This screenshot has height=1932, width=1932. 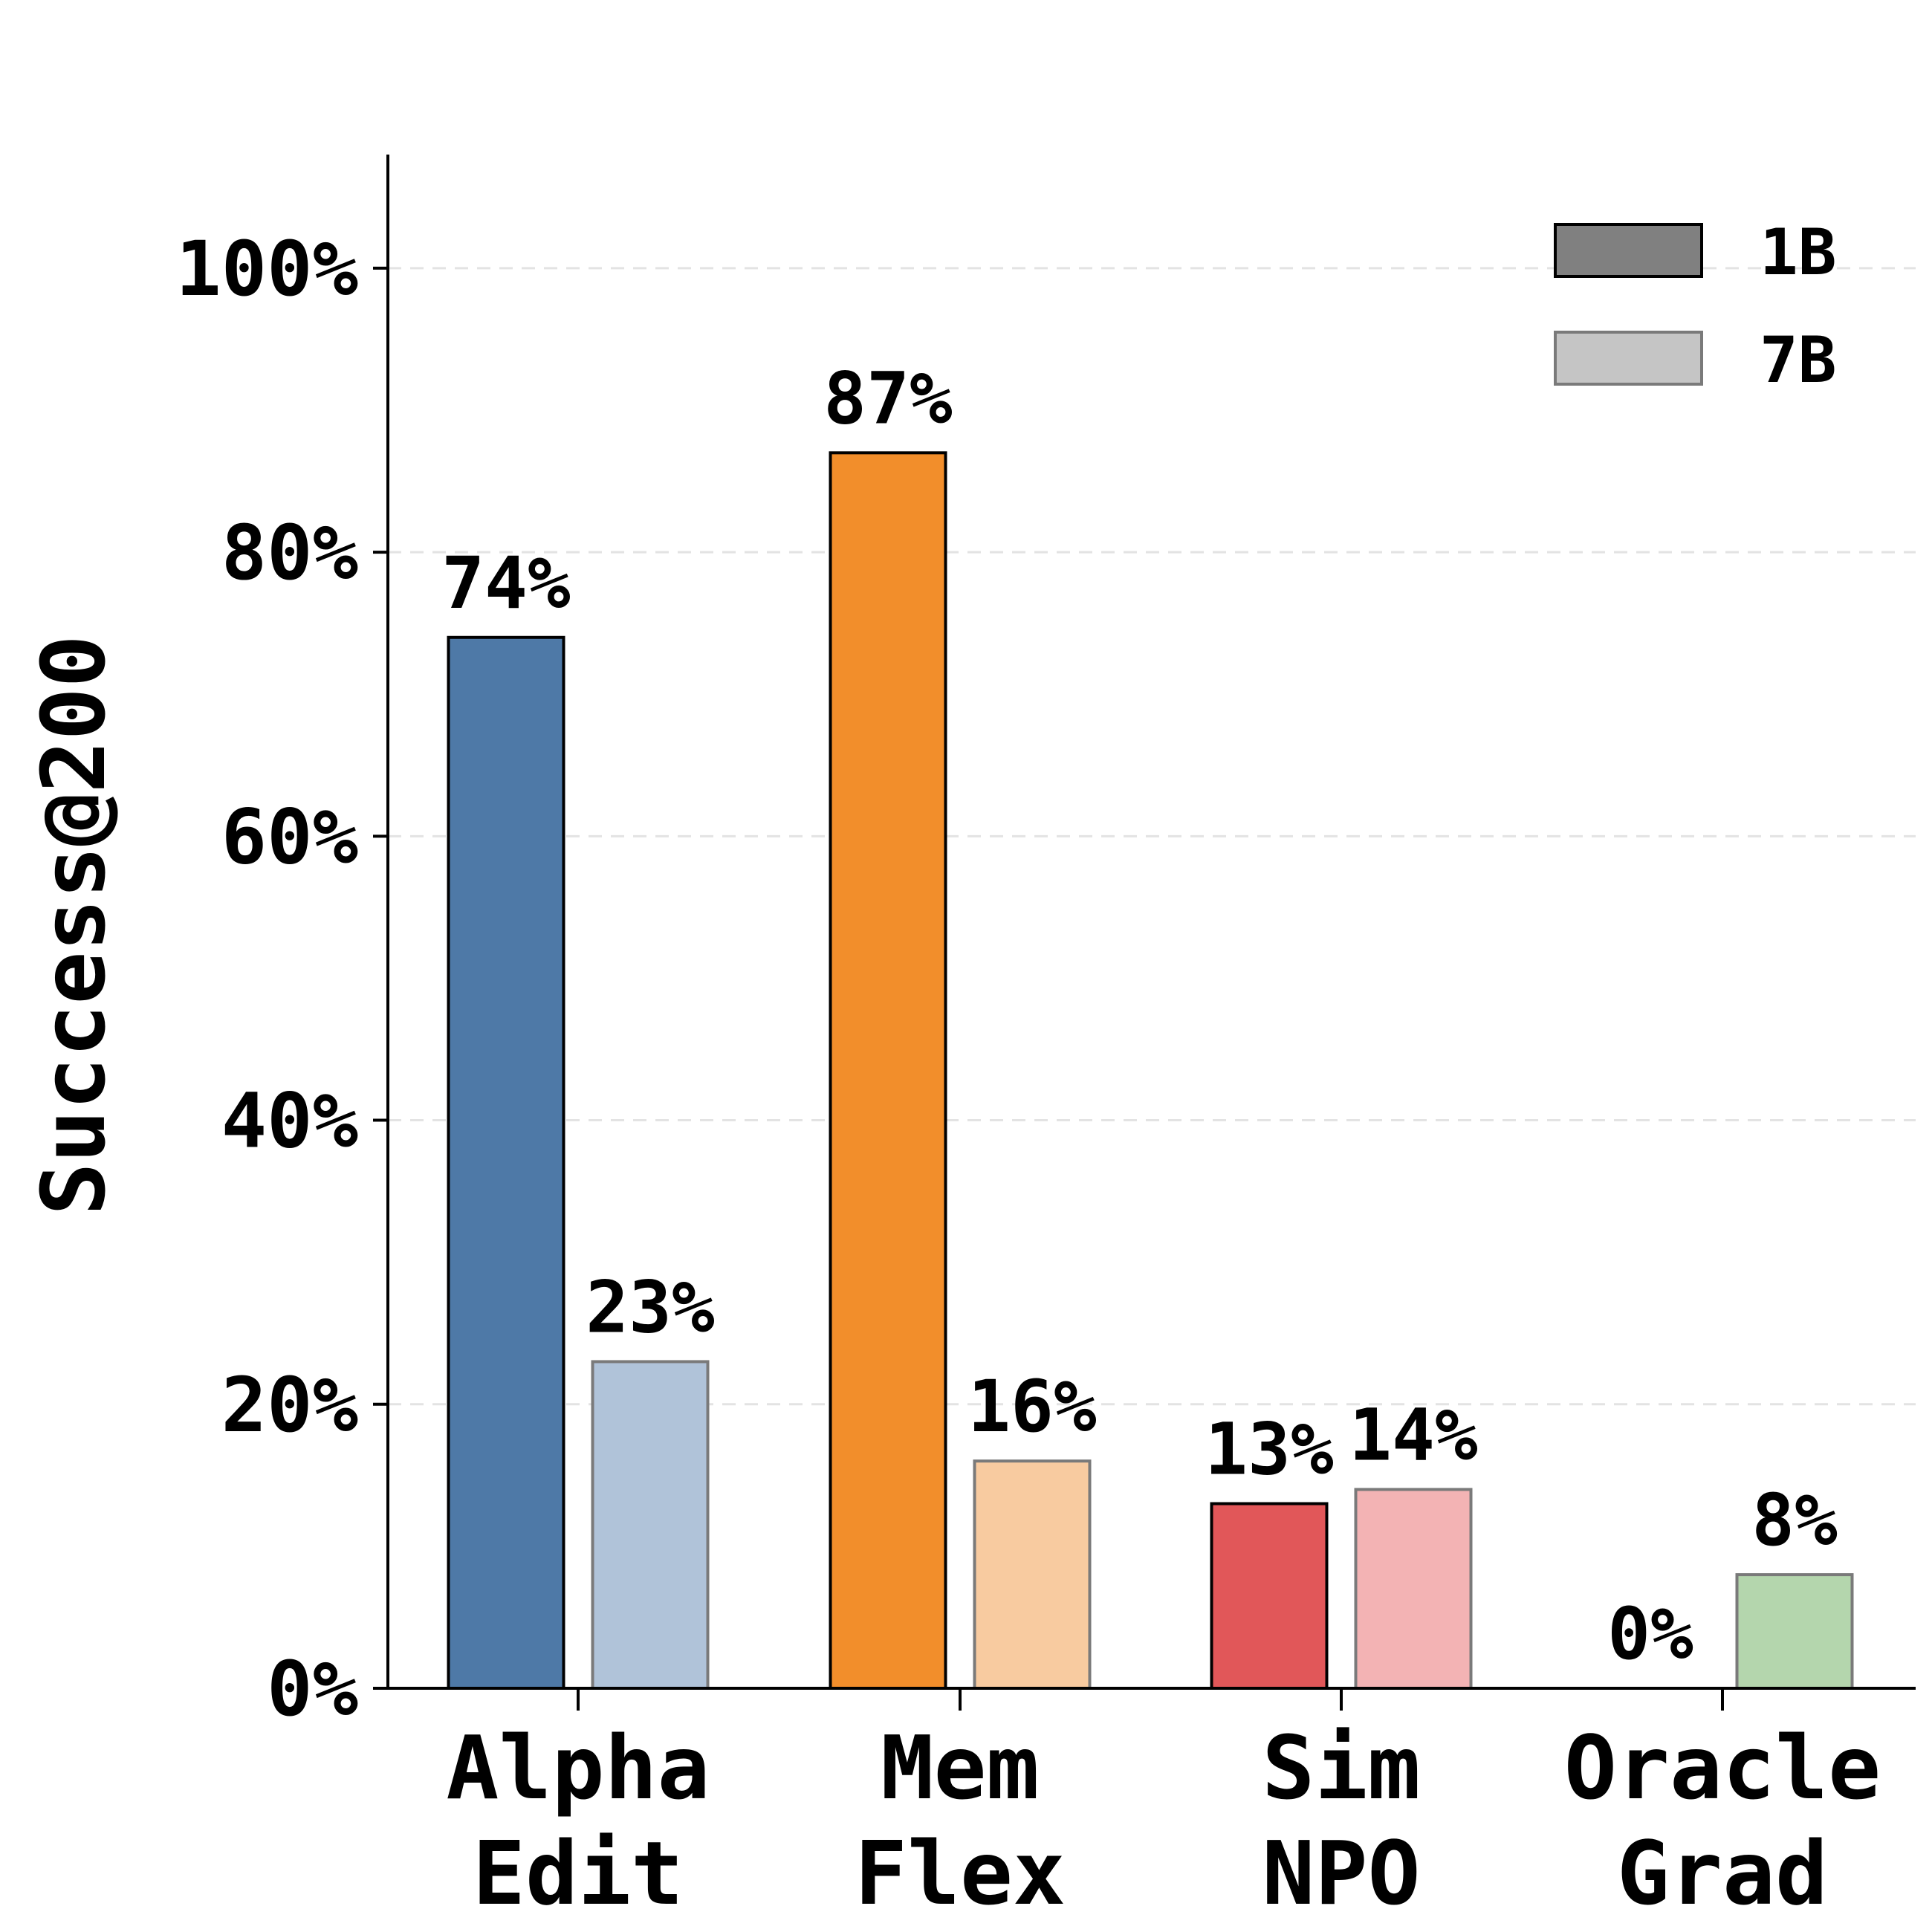 What do you see at coordinates (1341, 1873) in the screenshot?
I see `x-category-label: NPO` at bounding box center [1341, 1873].